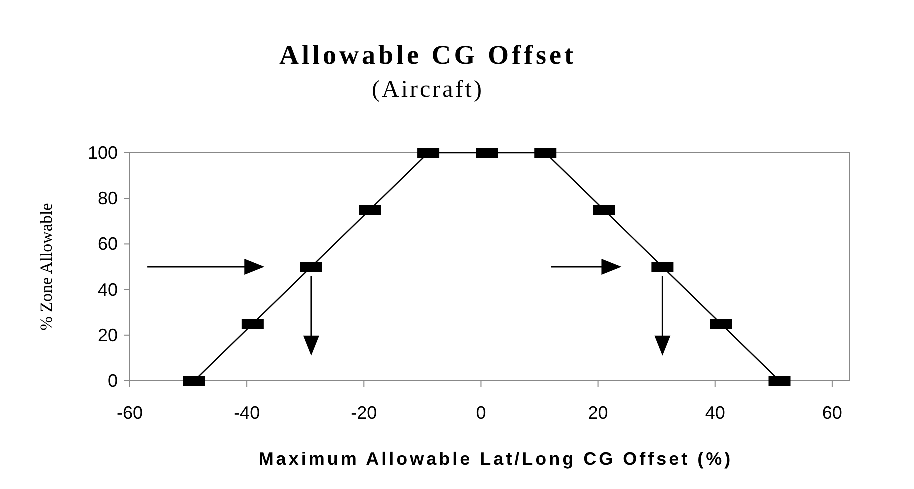  I want to click on x-tick-label: 0, so click(481, 413).